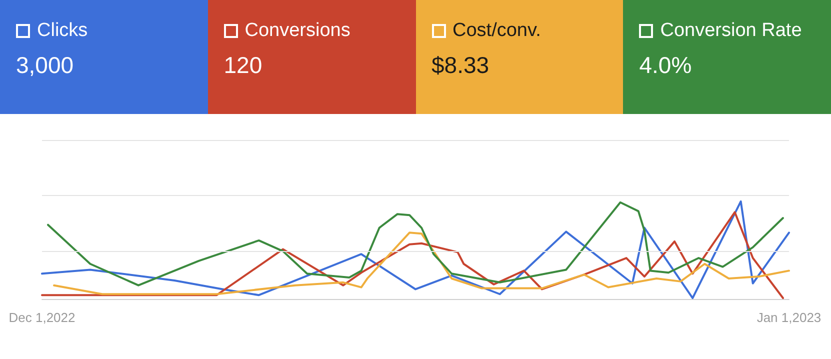 Image resolution: width=831 pixels, height=359 pixels. I want to click on legend-label: Cost/conv., so click(496, 31).